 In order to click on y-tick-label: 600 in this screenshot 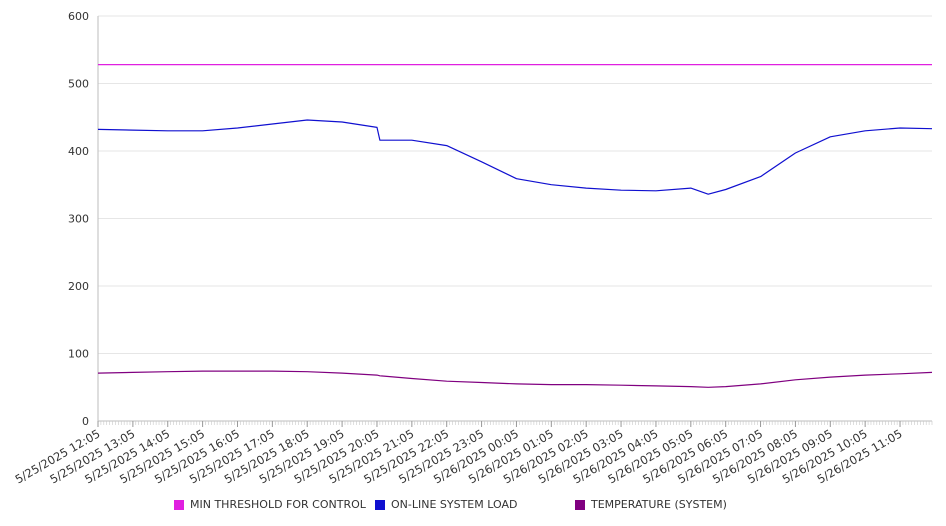, I will do `click(78, 16)`.